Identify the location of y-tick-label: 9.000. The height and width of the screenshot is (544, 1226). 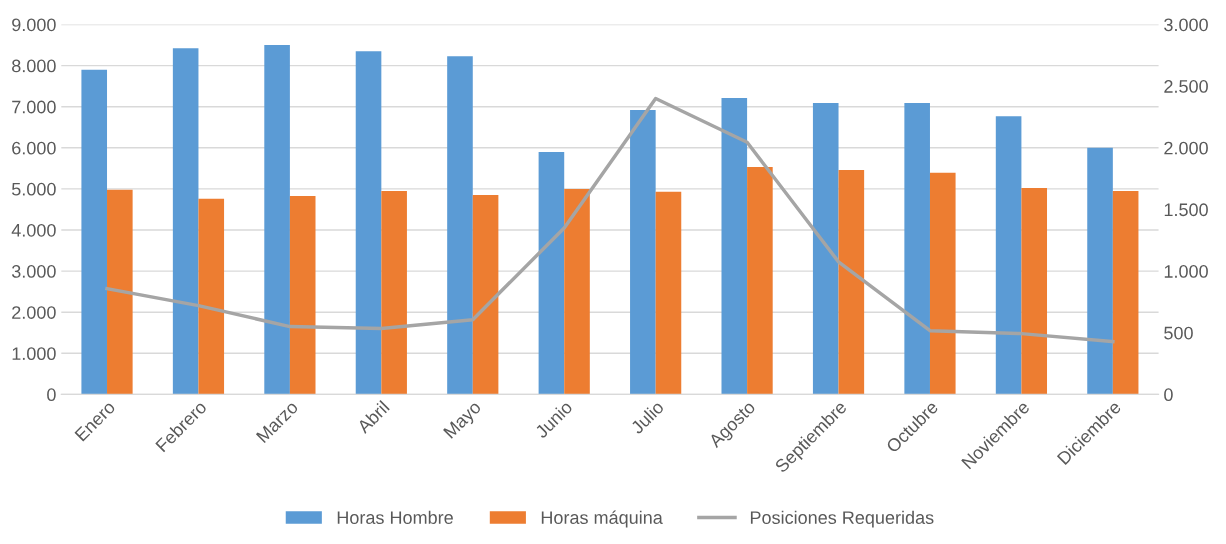
(34, 25).